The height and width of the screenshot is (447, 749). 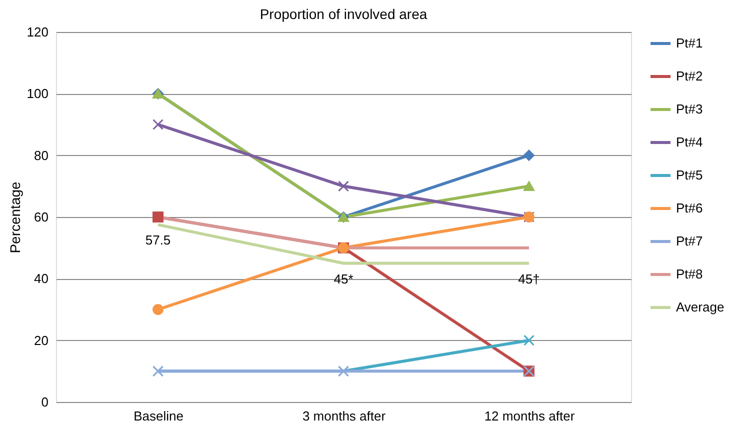 What do you see at coordinates (41, 278) in the screenshot?
I see `y-tick-label: 40` at bounding box center [41, 278].